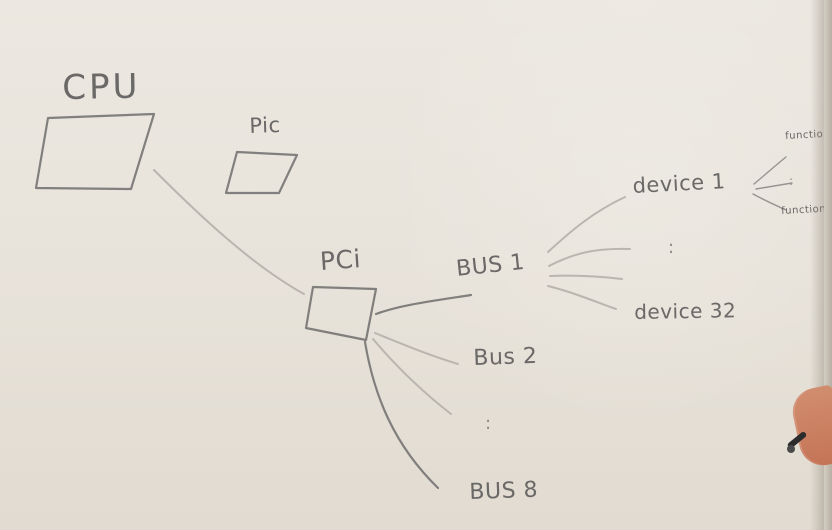  Describe the element at coordinates (101, 87) in the screenshot. I see `cpu-label: CPU` at that location.